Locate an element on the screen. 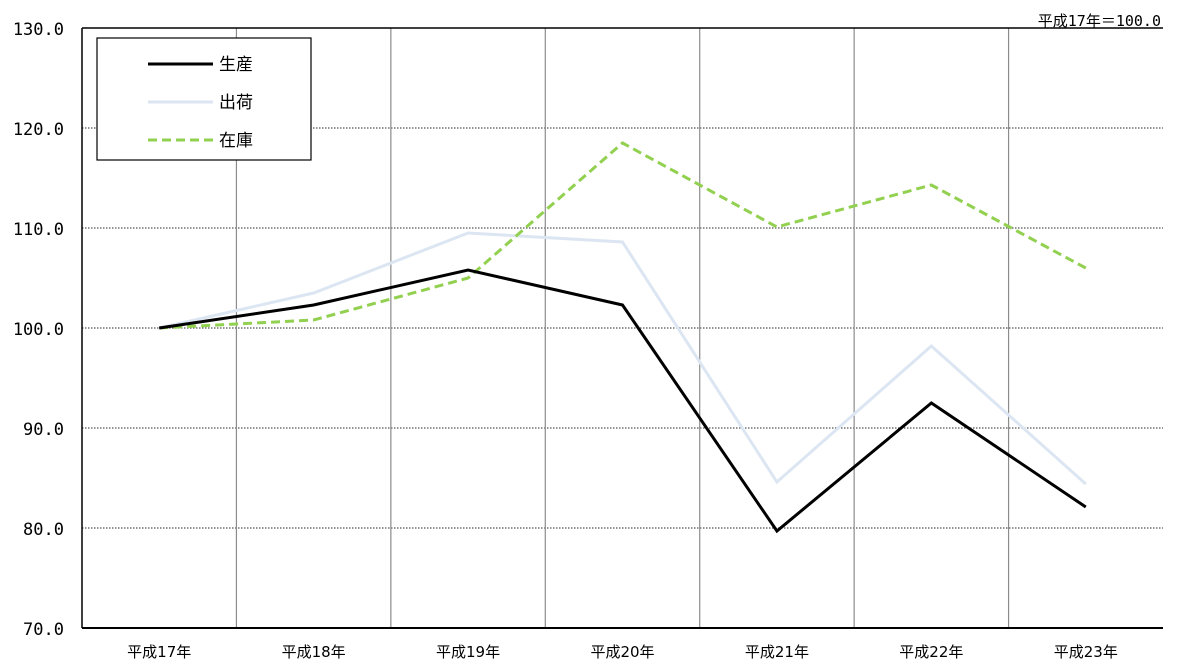  y-tick-label: 100.0 is located at coordinates (38, 330).